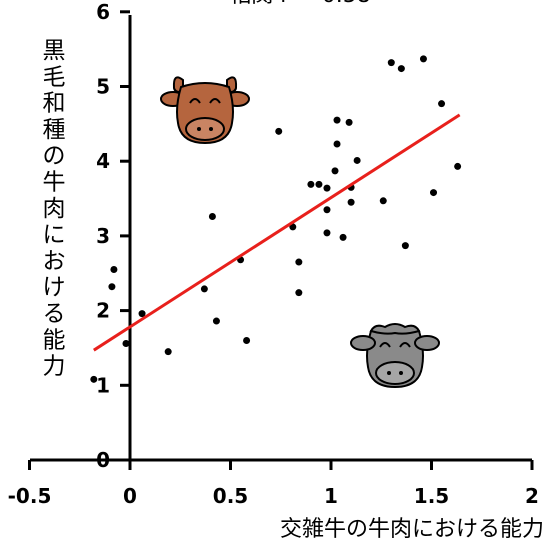 The height and width of the screenshot is (548, 552). What do you see at coordinates (103, 161) in the screenshot?
I see `y-tick-label: 4` at bounding box center [103, 161].